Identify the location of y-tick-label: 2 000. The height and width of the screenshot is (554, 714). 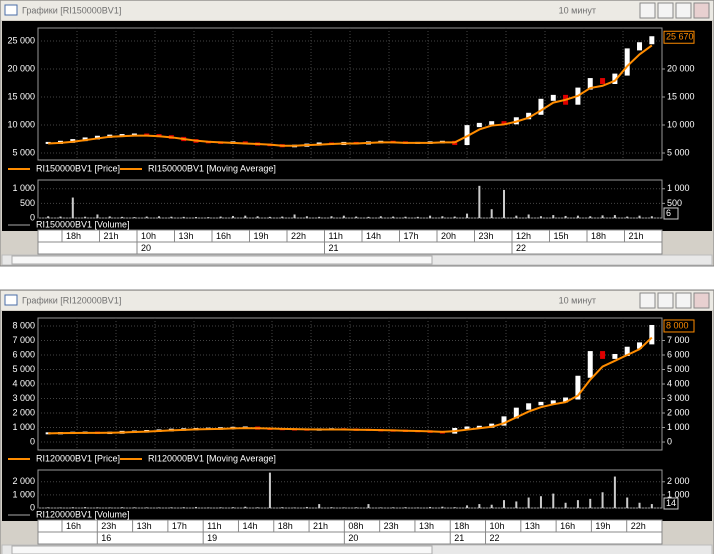
(23, 481).